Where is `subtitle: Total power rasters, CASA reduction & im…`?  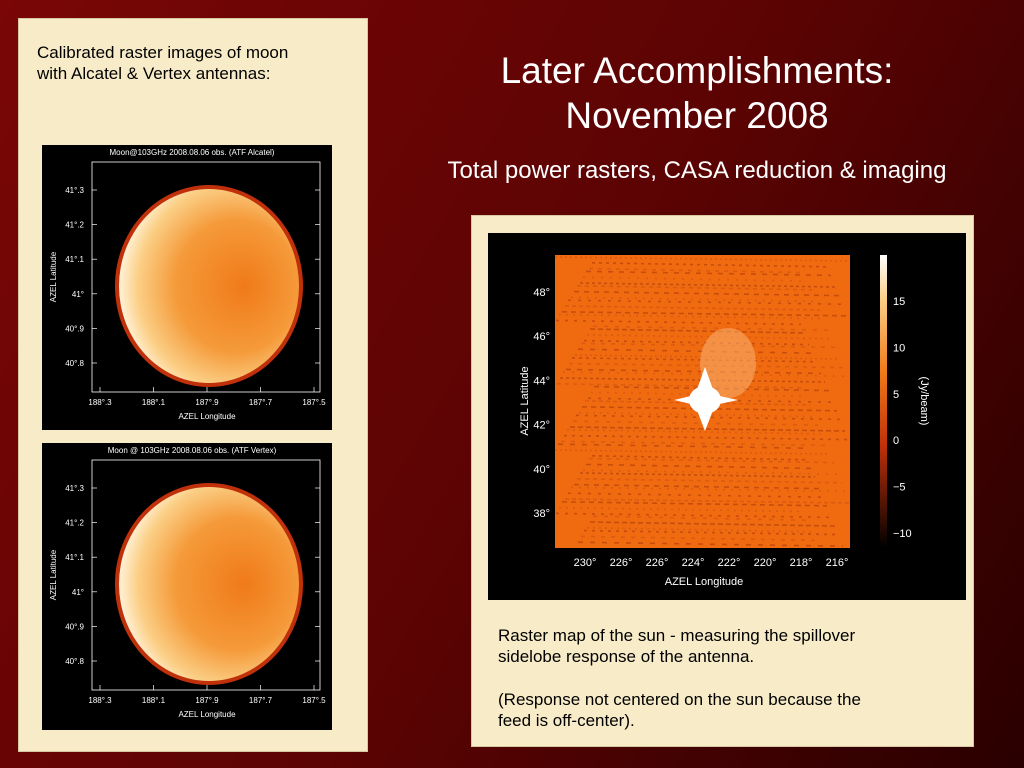 subtitle: Total power rasters, CASA reduction & im… is located at coordinates (697, 170).